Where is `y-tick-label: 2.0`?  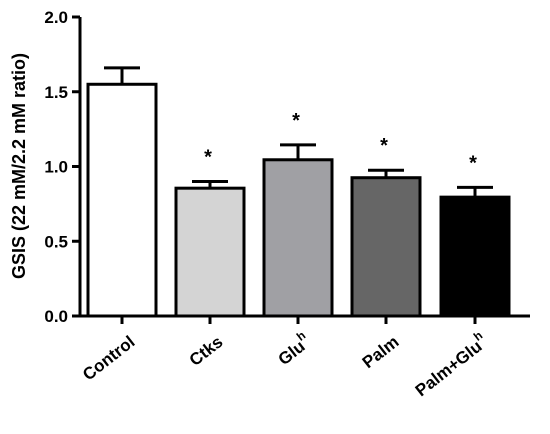 y-tick-label: 2.0 is located at coordinates (56, 17).